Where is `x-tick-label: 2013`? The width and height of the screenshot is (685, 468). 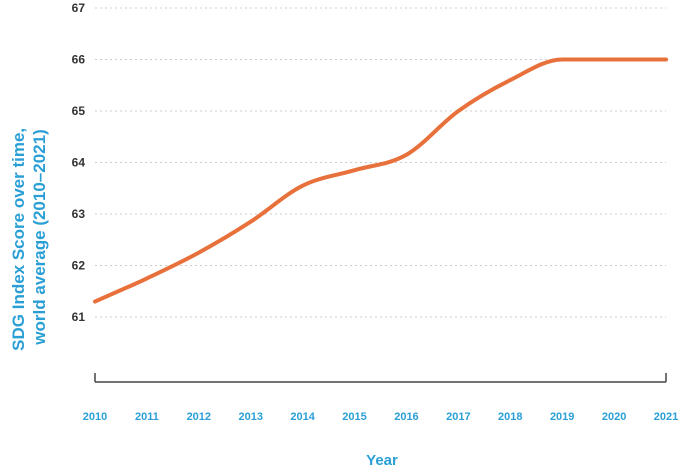
x-tick-label: 2013 is located at coordinates (250, 417).